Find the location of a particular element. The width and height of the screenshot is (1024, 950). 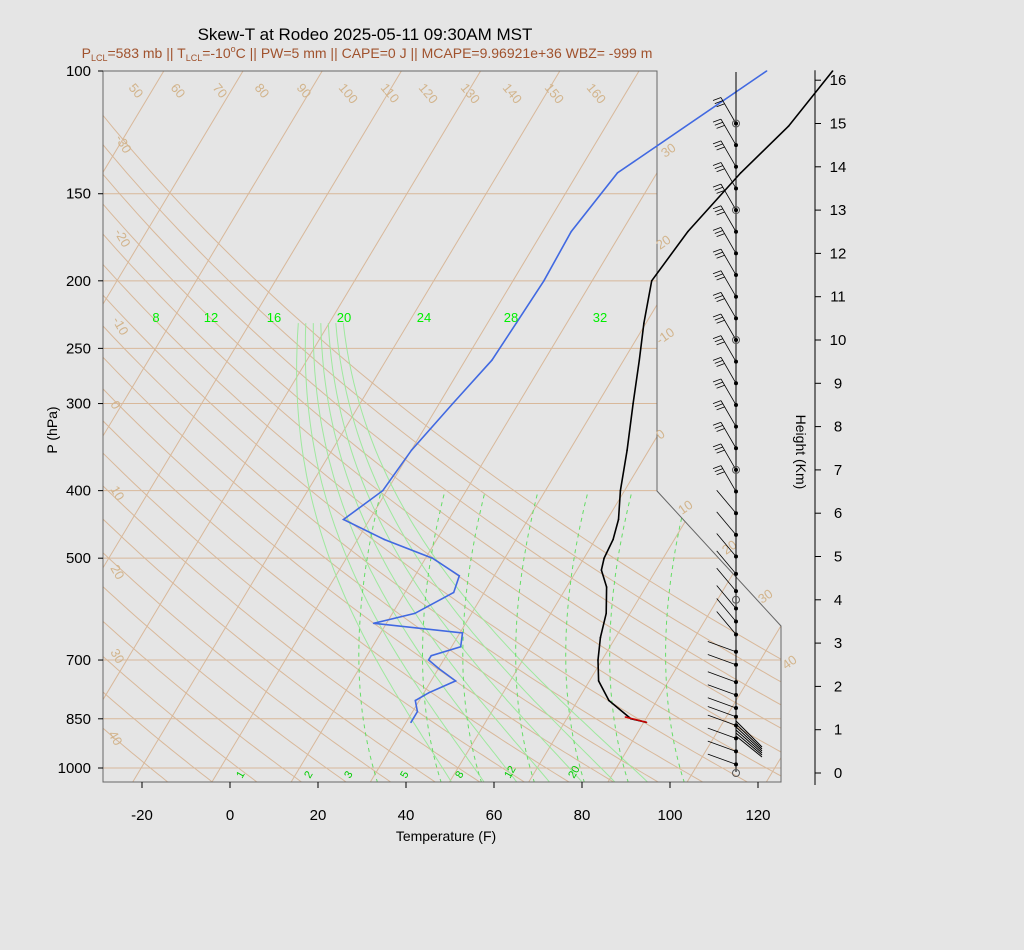

x-tick-label: 80 is located at coordinates (582, 815).